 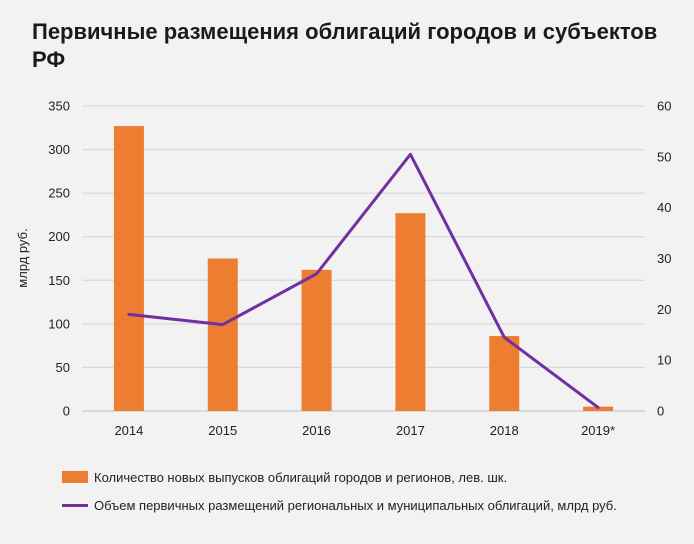 I want to click on x-tick-label: 2014, so click(x=128, y=430).